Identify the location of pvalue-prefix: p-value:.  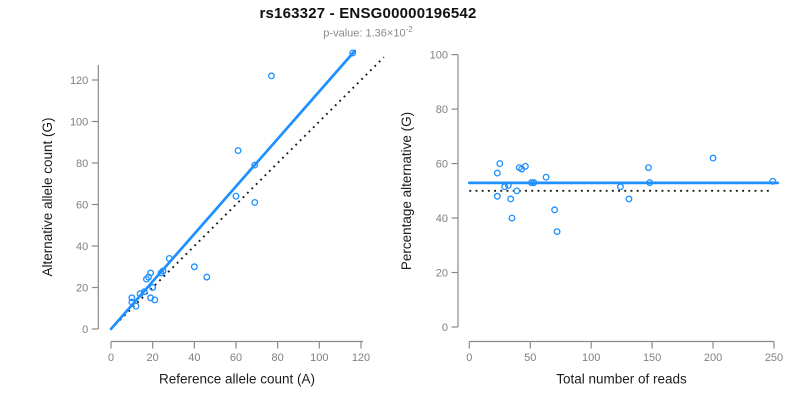
(344, 33).